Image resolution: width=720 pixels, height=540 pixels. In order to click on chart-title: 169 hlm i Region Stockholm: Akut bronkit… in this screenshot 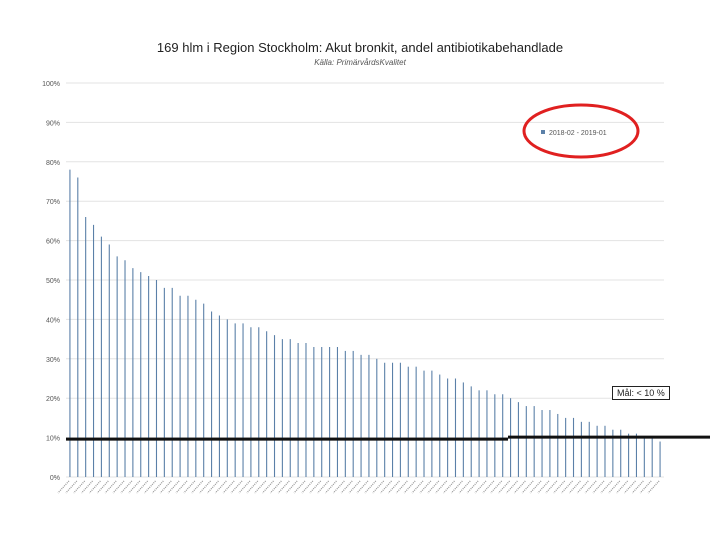, I will do `click(360, 47)`.